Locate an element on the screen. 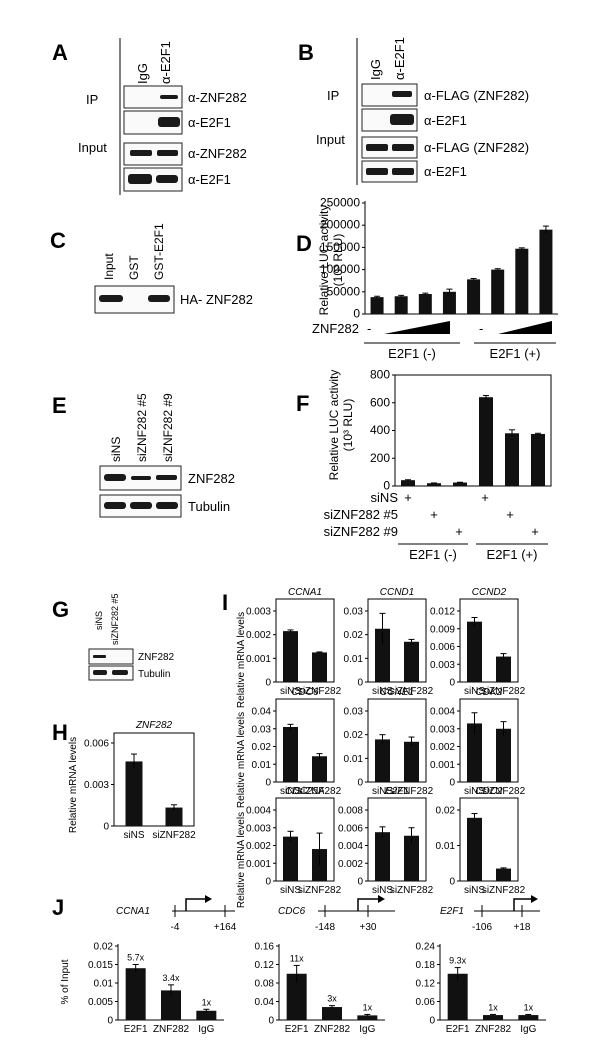  panel-a-ip-row-2: α-E2F1 is located at coordinates (209, 122).